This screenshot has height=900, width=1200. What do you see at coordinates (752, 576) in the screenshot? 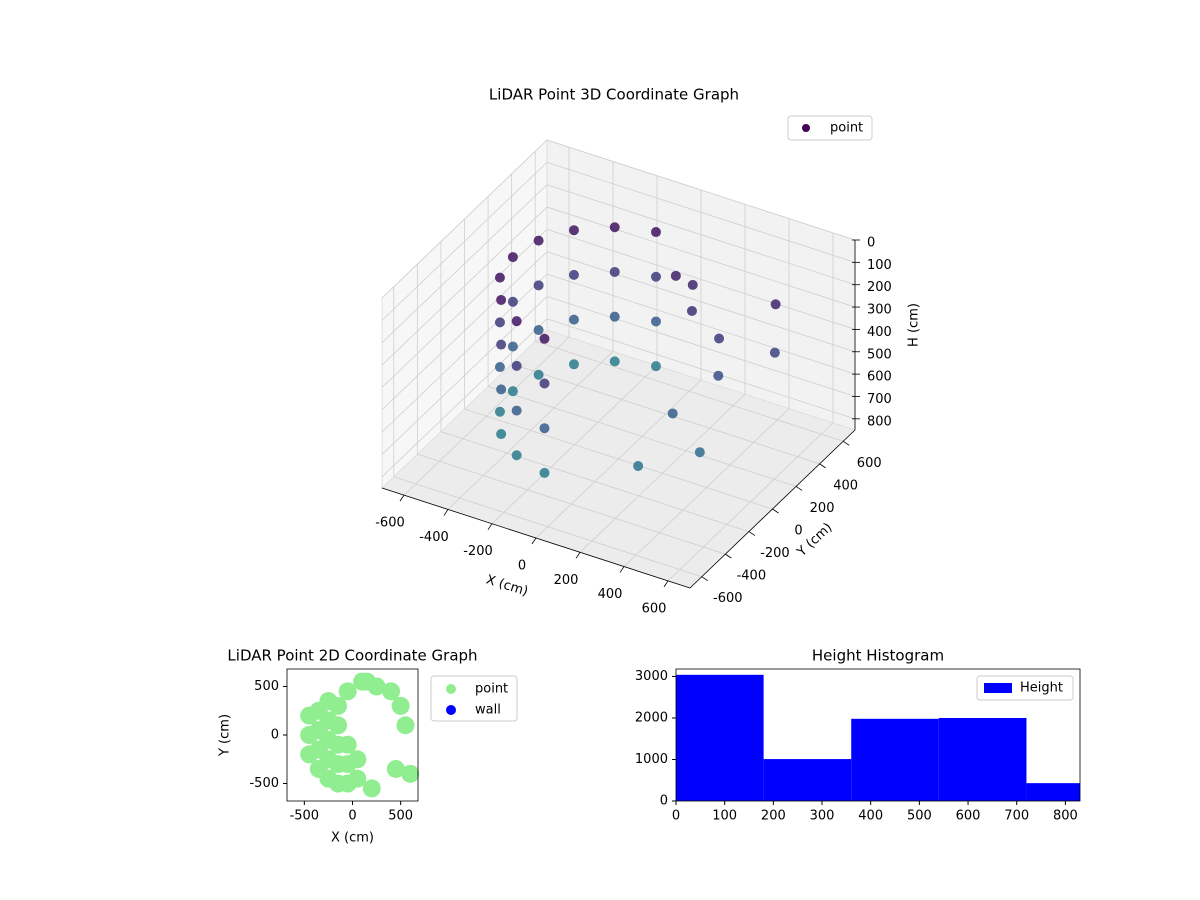
I see `y-tick-label: -400` at bounding box center [752, 576].